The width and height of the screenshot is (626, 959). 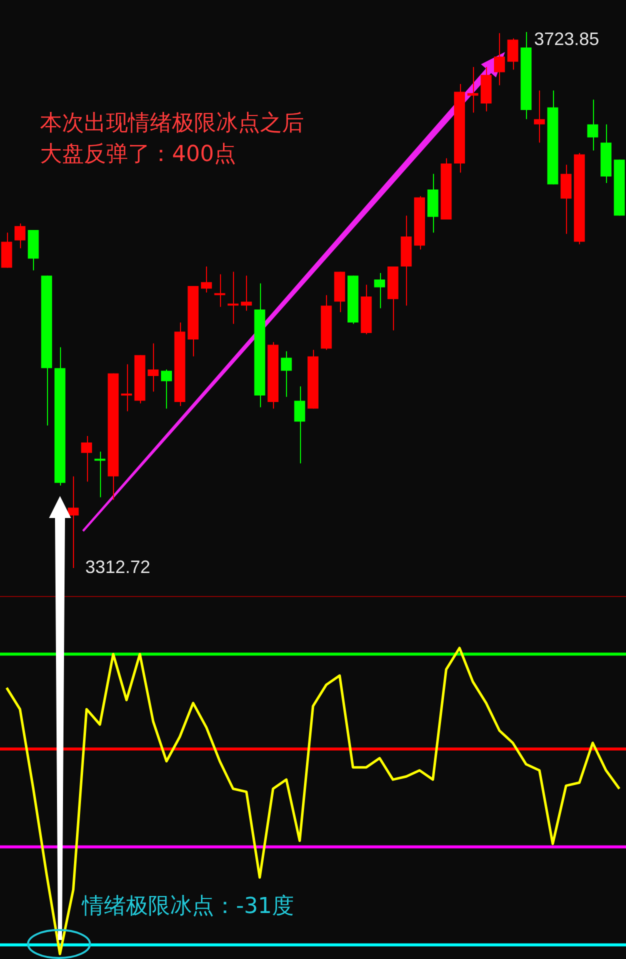 I want to click on annotation: 本次出现情绪极限冰点之后, so click(x=172, y=124).